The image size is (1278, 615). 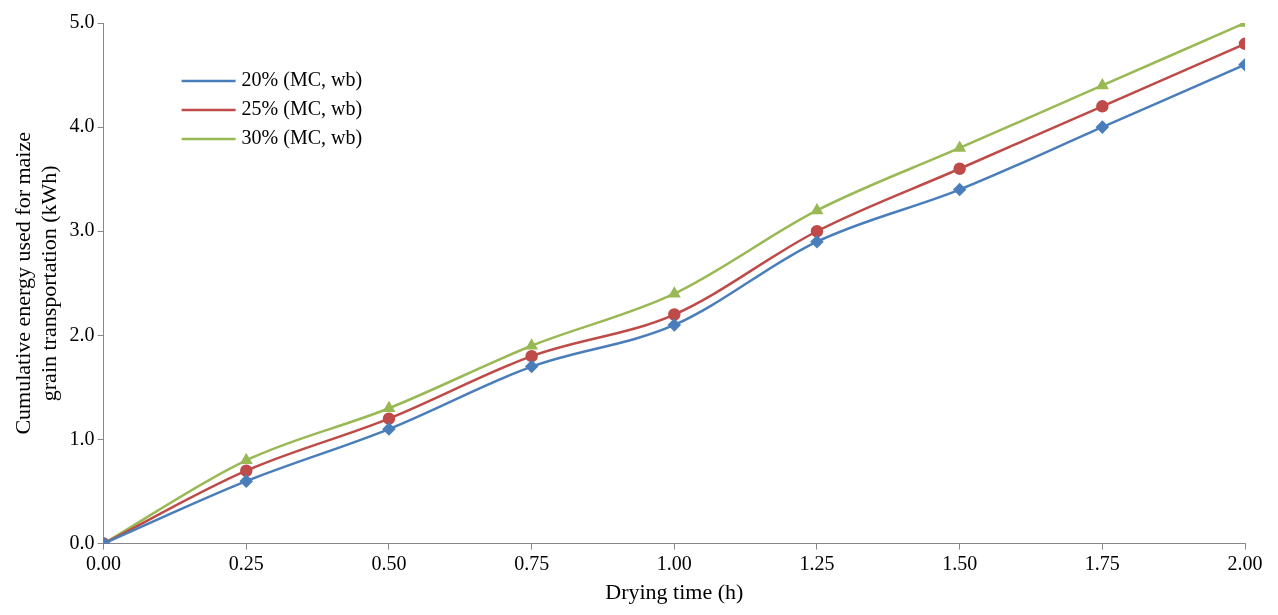 I want to click on y-tick-label: 4.0, so click(x=82, y=125).